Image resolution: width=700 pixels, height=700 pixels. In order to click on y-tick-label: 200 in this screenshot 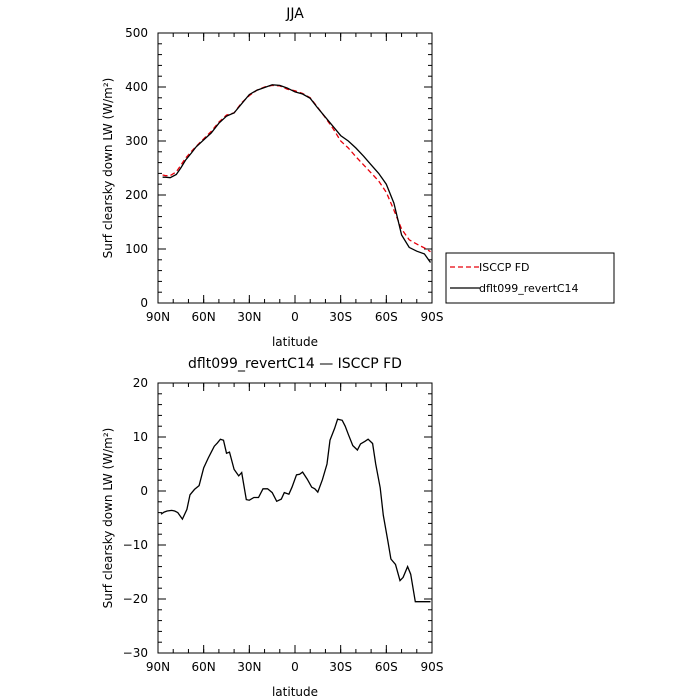, I will do `click(136, 195)`.